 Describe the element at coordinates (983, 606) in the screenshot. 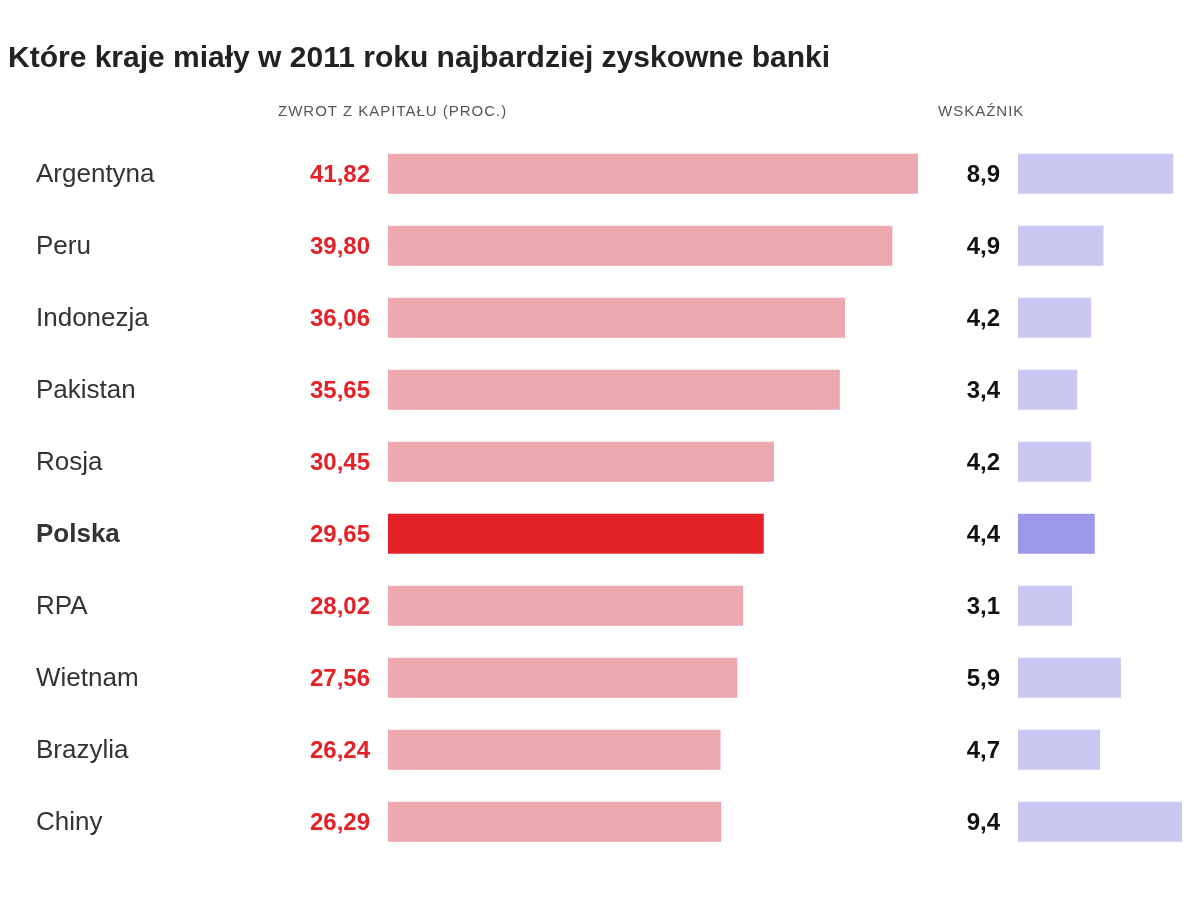

I see `data-label: 3,1` at that location.